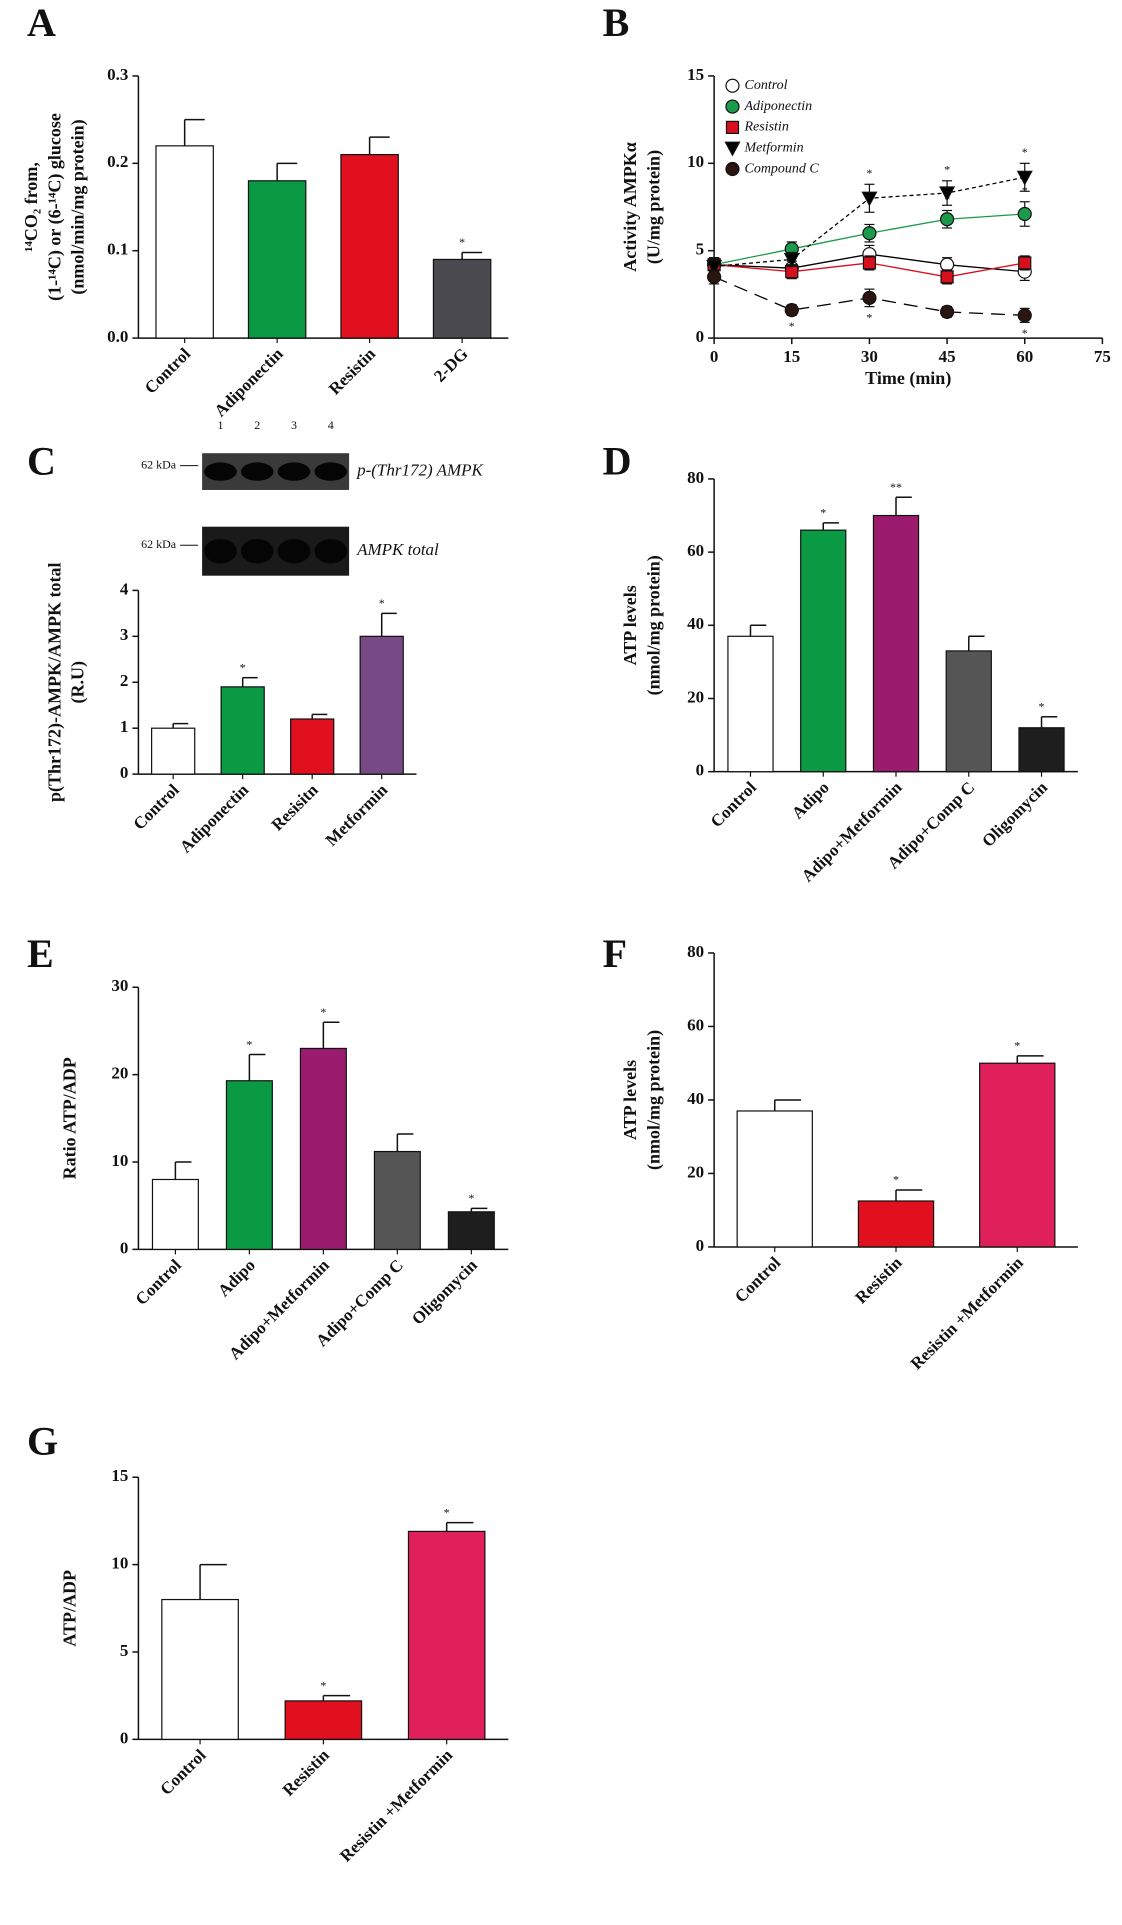 The image size is (1122, 1925). Describe the element at coordinates (294, 425) in the screenshot. I see `lane-label: 3` at that location.